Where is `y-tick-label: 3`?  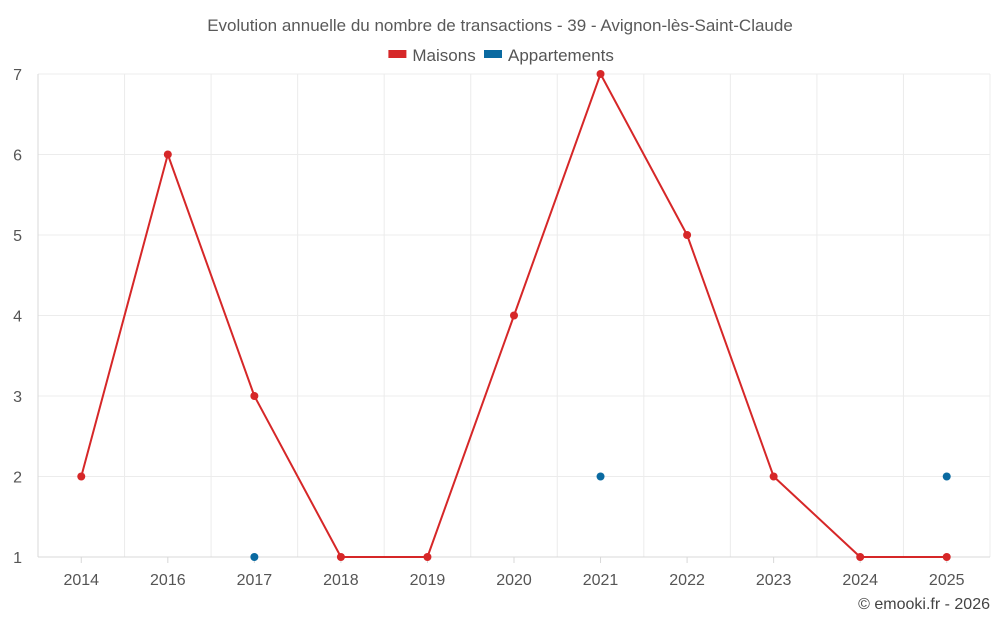 y-tick-label: 3 is located at coordinates (17, 397).